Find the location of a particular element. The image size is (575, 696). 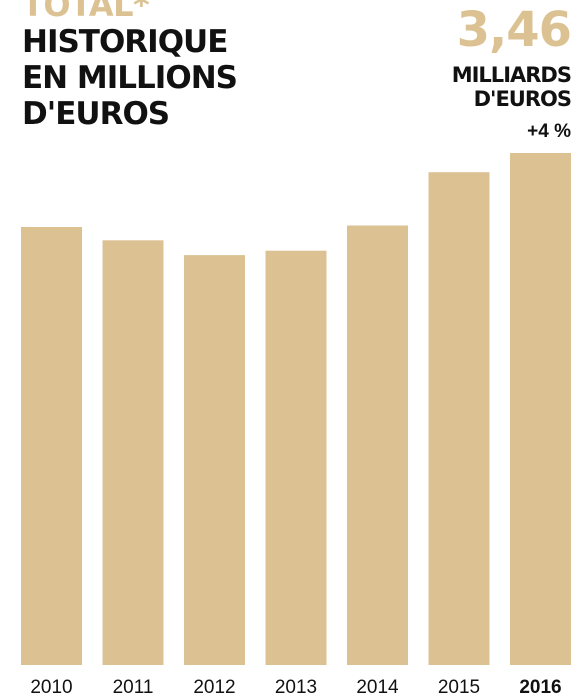

x-tick-label-2012: 2012 is located at coordinates (214, 686).